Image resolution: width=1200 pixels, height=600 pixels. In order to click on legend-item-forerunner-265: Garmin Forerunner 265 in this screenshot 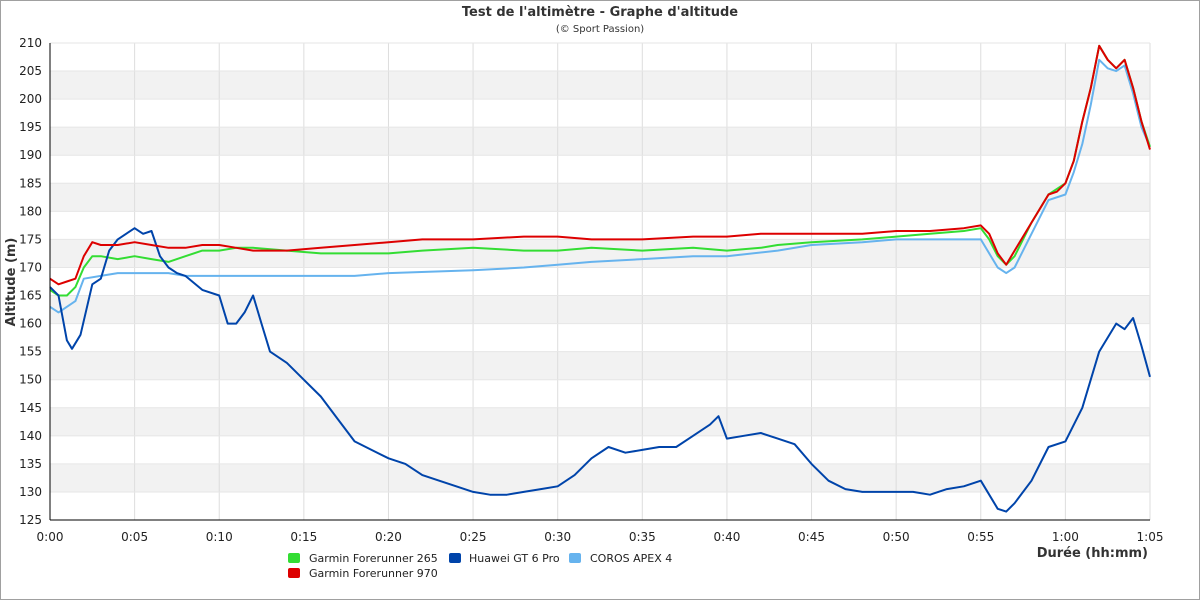, I will do `click(363, 558)`.